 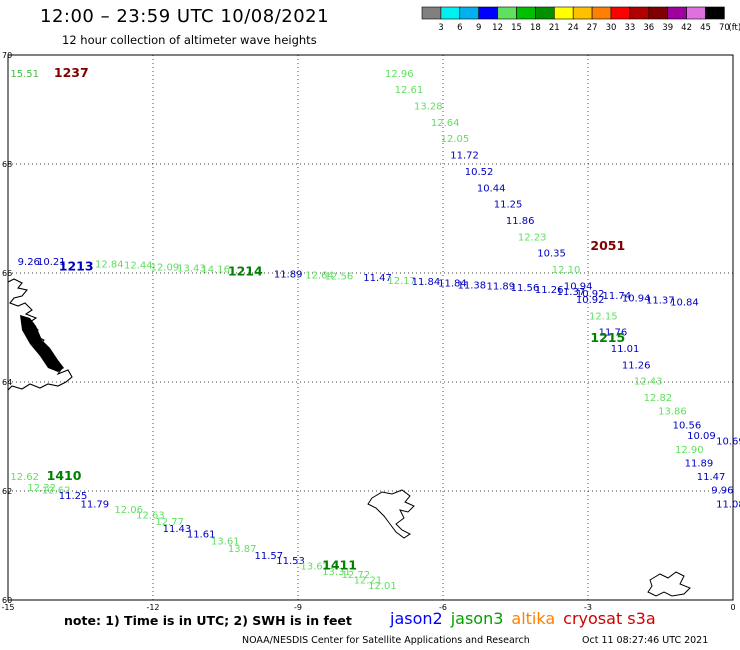 I want to click on iceland-coast, so click(x=40, y=334).